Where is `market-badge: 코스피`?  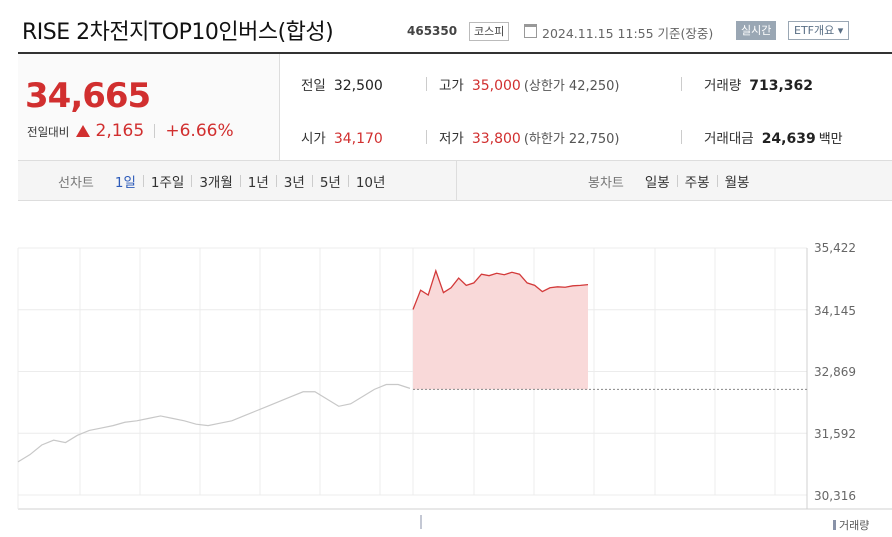 market-badge: 코스피 is located at coordinates (489, 31).